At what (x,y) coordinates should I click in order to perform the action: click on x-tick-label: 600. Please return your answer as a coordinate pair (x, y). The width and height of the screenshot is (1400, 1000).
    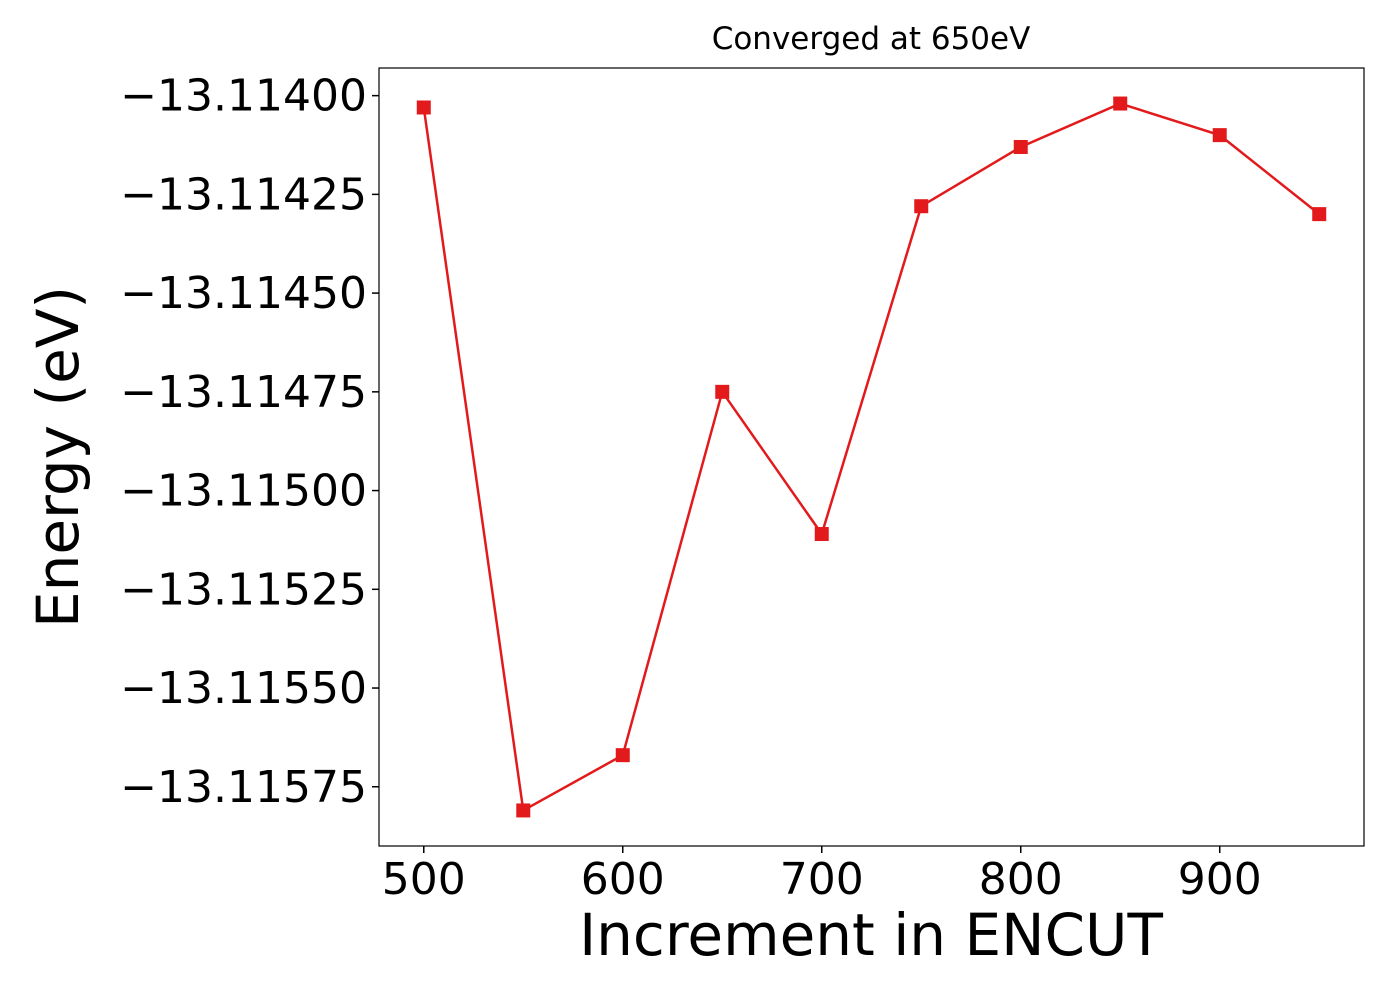
    Looking at the image, I should click on (623, 879).